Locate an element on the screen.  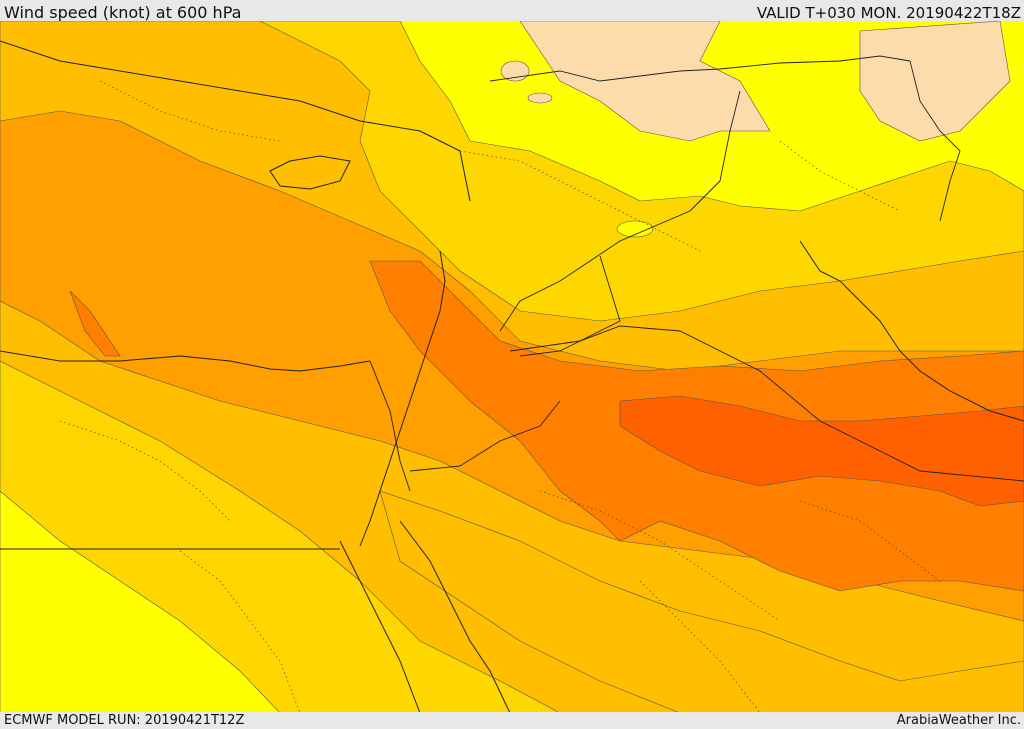
credit: ArabiaWeather Inc. is located at coordinates (958, 720).